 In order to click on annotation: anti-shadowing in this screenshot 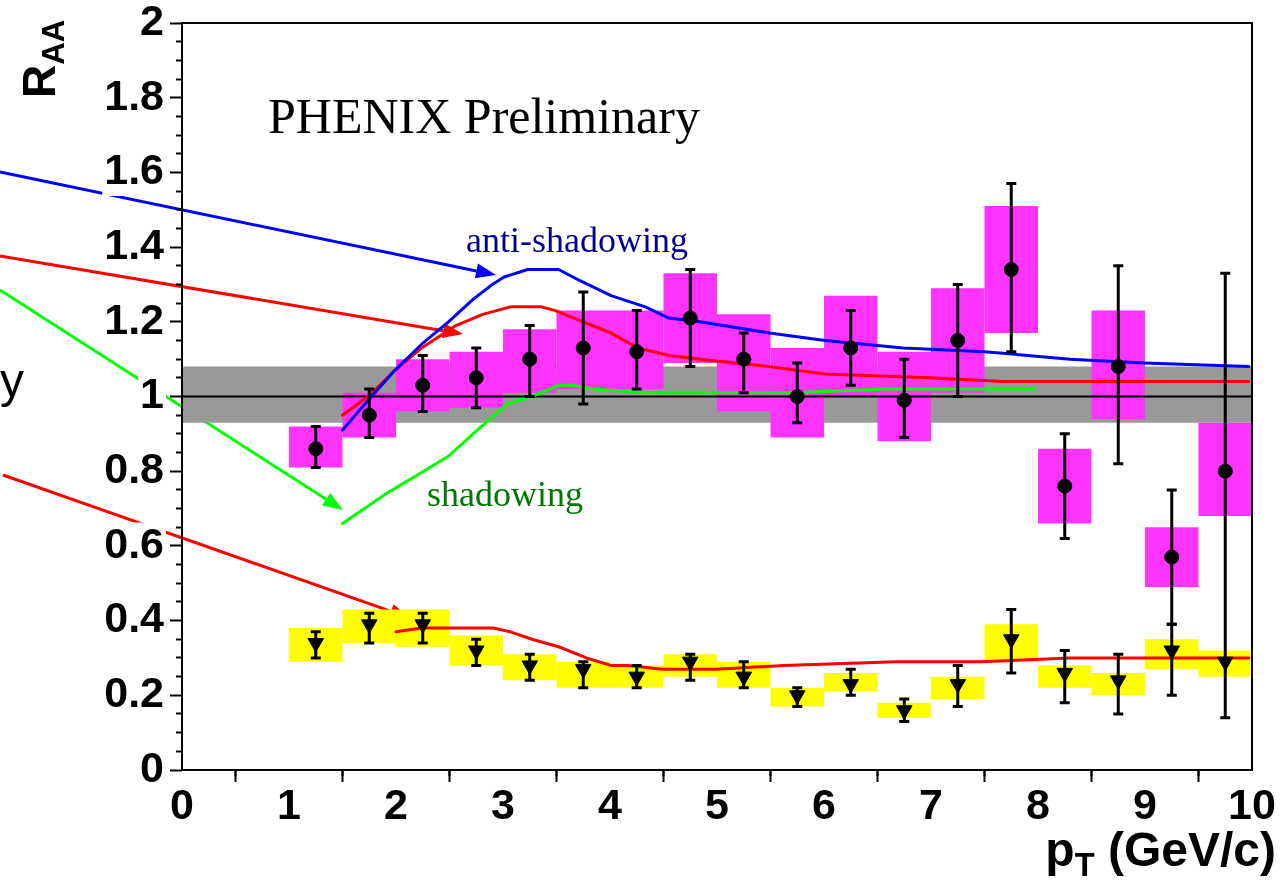, I will do `click(577, 240)`.